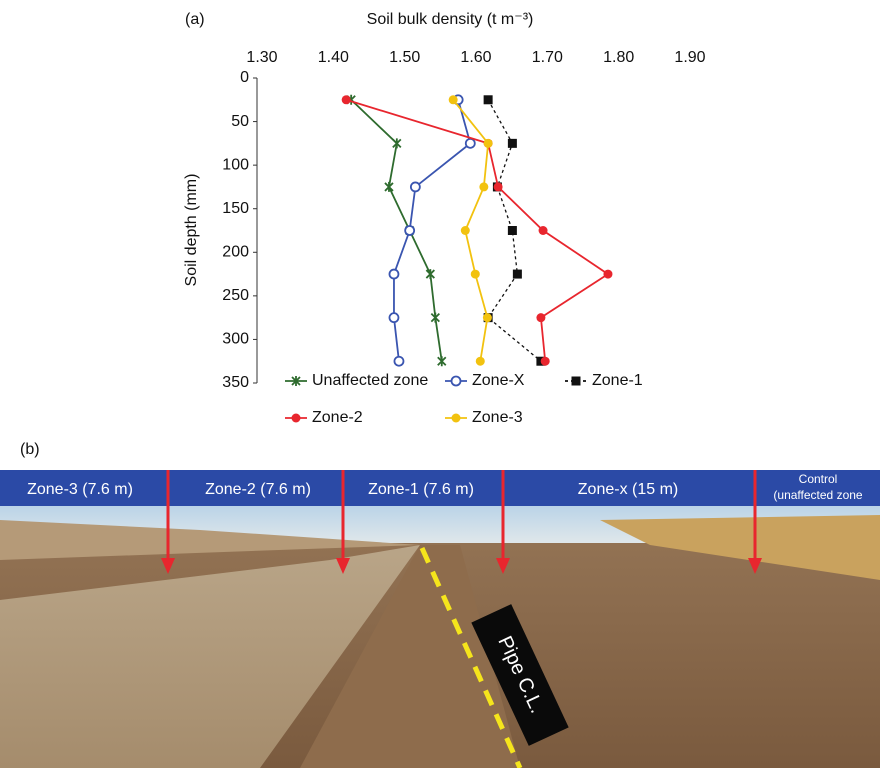  Describe the element at coordinates (477, 230) in the screenshot. I see `series-line` at that location.